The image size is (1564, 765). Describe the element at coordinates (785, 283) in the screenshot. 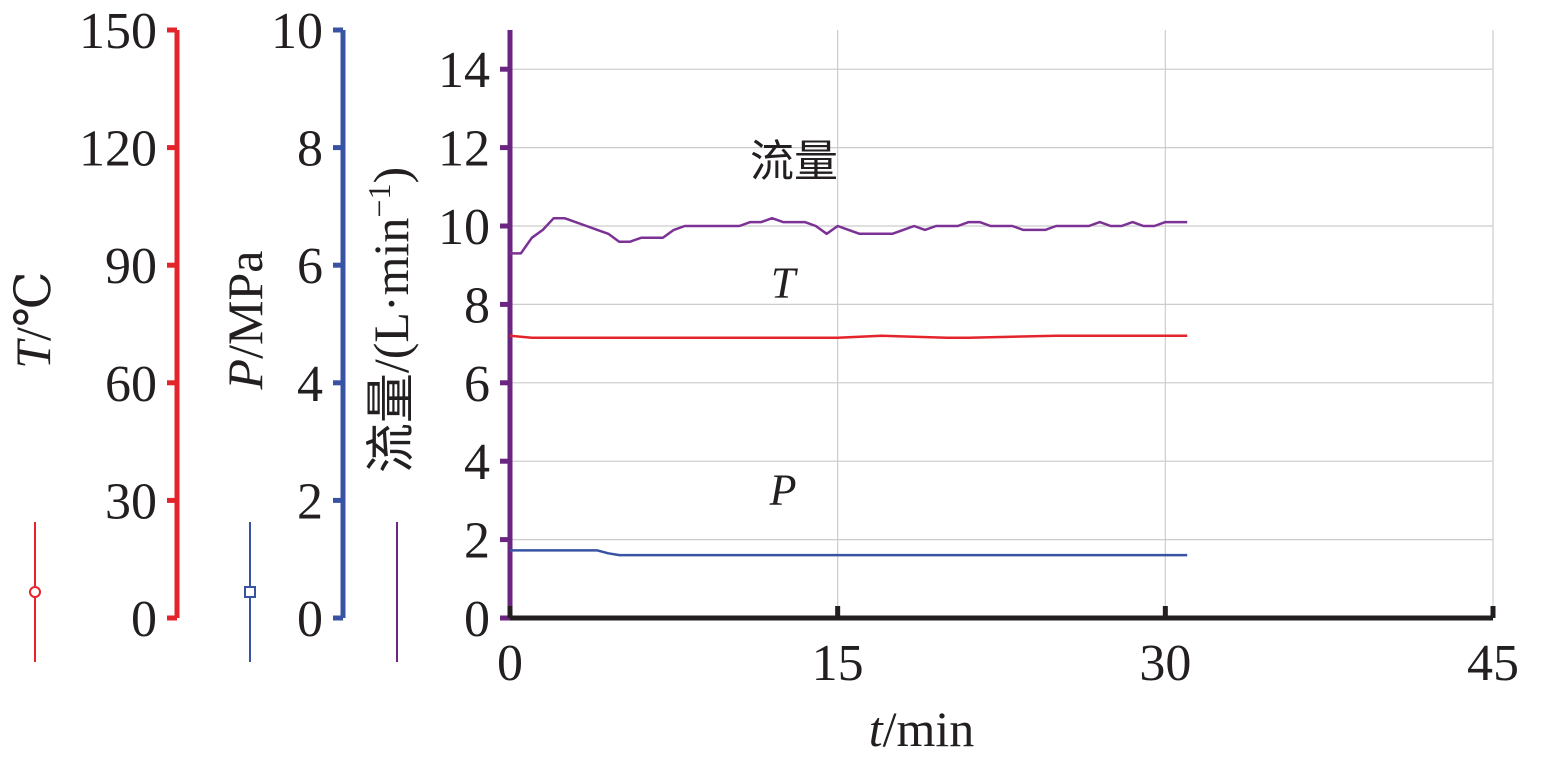

I see `series-label-temperature: T` at that location.